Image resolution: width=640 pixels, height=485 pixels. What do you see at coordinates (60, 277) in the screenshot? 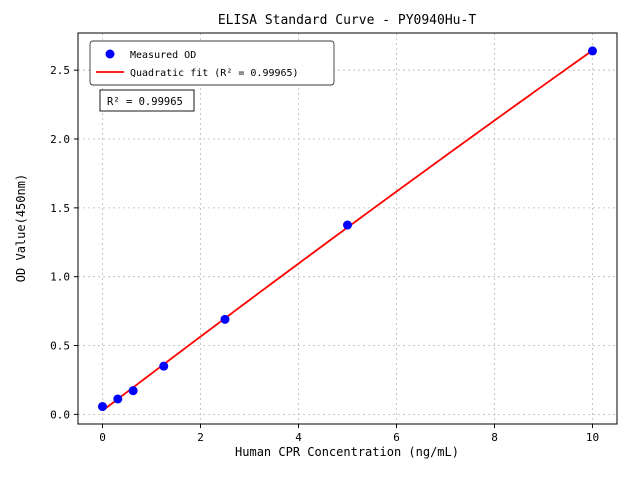
I see `y-tick-label: 1.0` at bounding box center [60, 277].